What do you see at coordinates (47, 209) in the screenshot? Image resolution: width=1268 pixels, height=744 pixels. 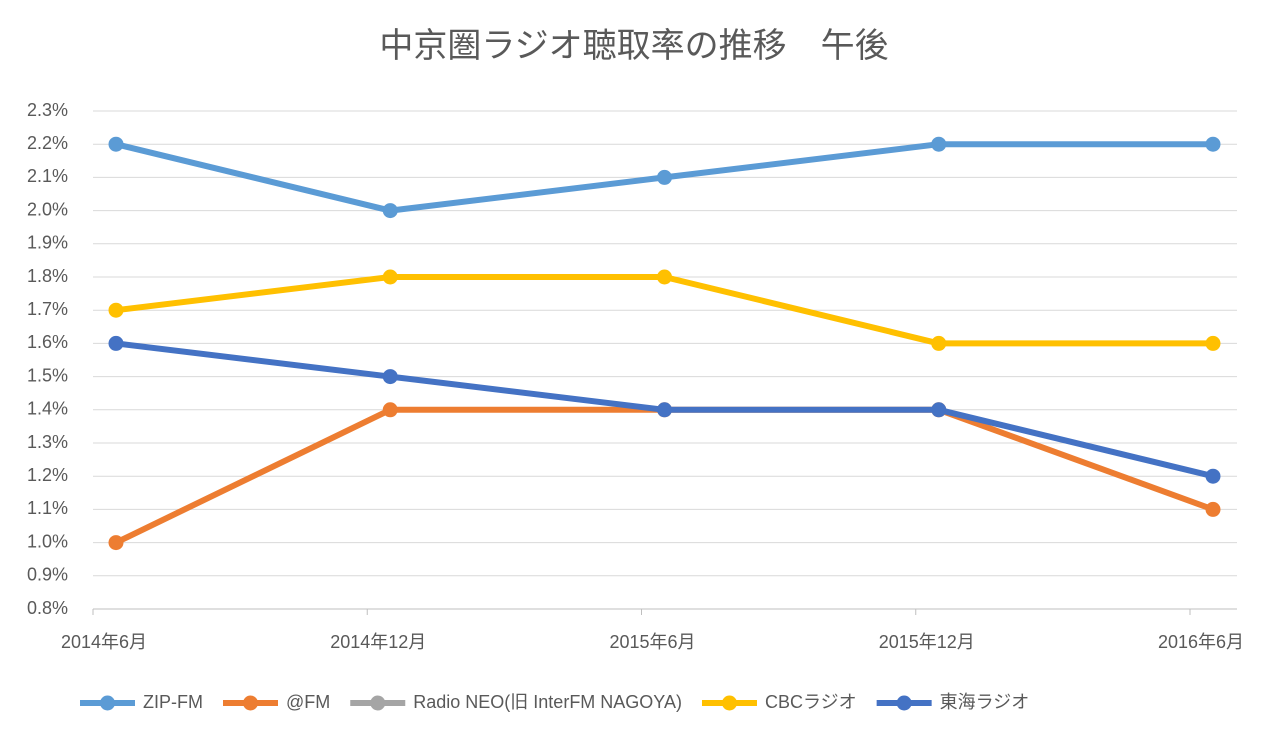 I see `y-tick-label: 2.0%` at bounding box center [47, 209].